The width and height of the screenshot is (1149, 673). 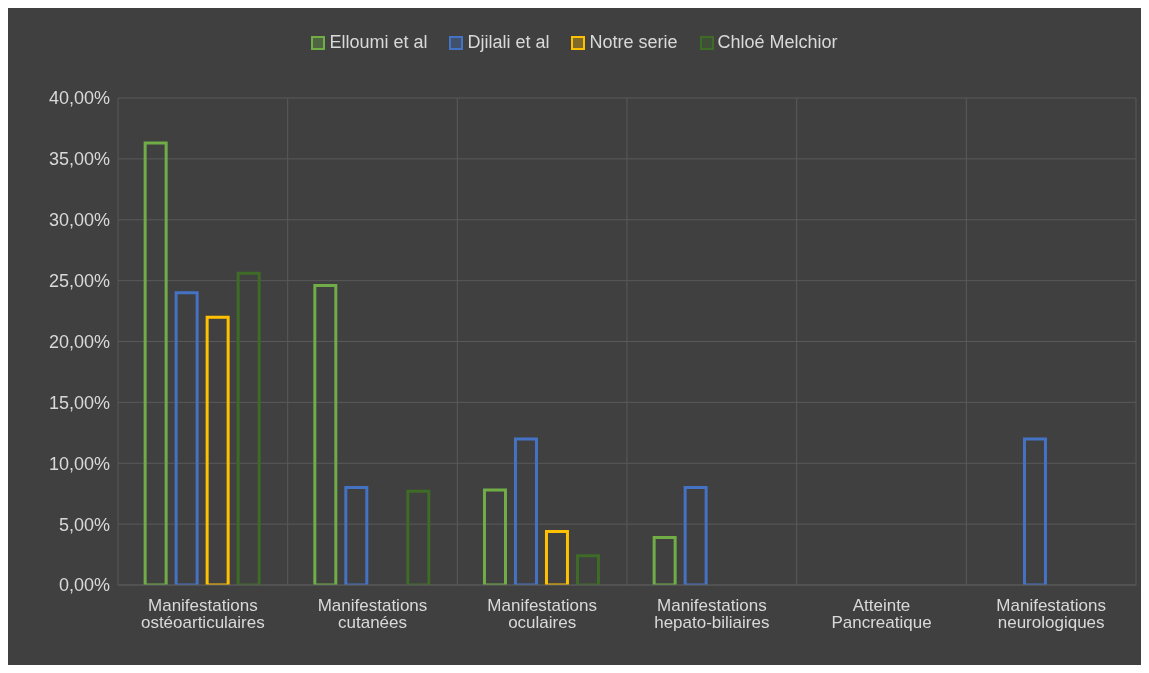 What do you see at coordinates (202, 614) in the screenshot?
I see `x-tick-label: Manifestations ostéoarticulaires` at bounding box center [202, 614].